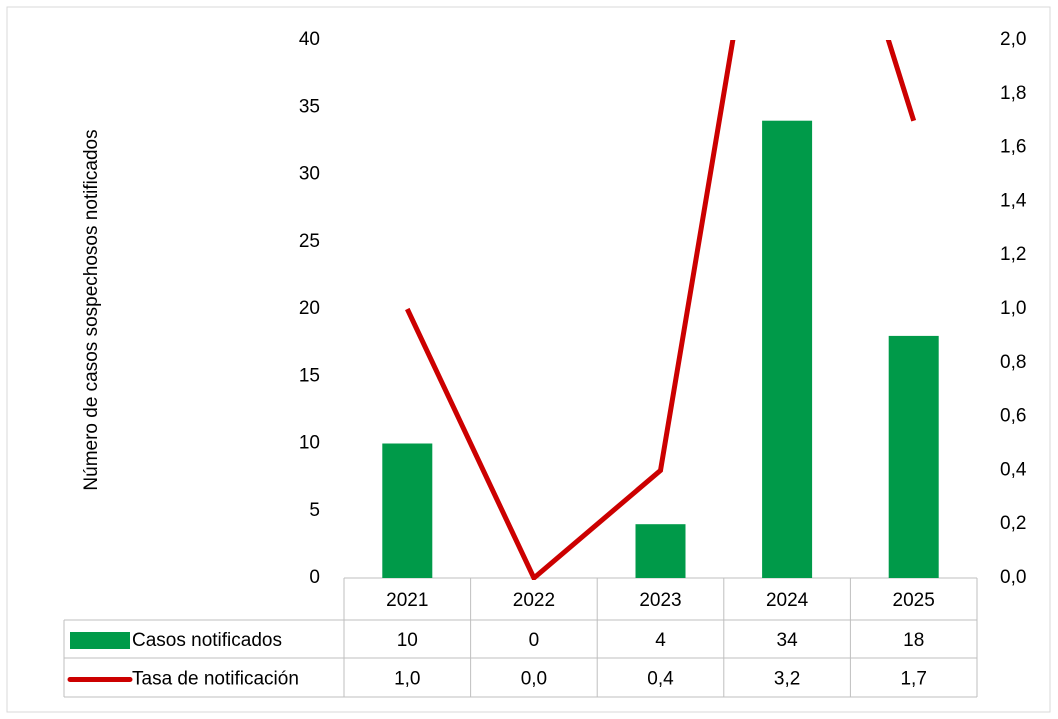 This screenshot has width=1058, height=719. Describe the element at coordinates (534, 600) in the screenshot. I see `x-tick-label: 2022` at that location.